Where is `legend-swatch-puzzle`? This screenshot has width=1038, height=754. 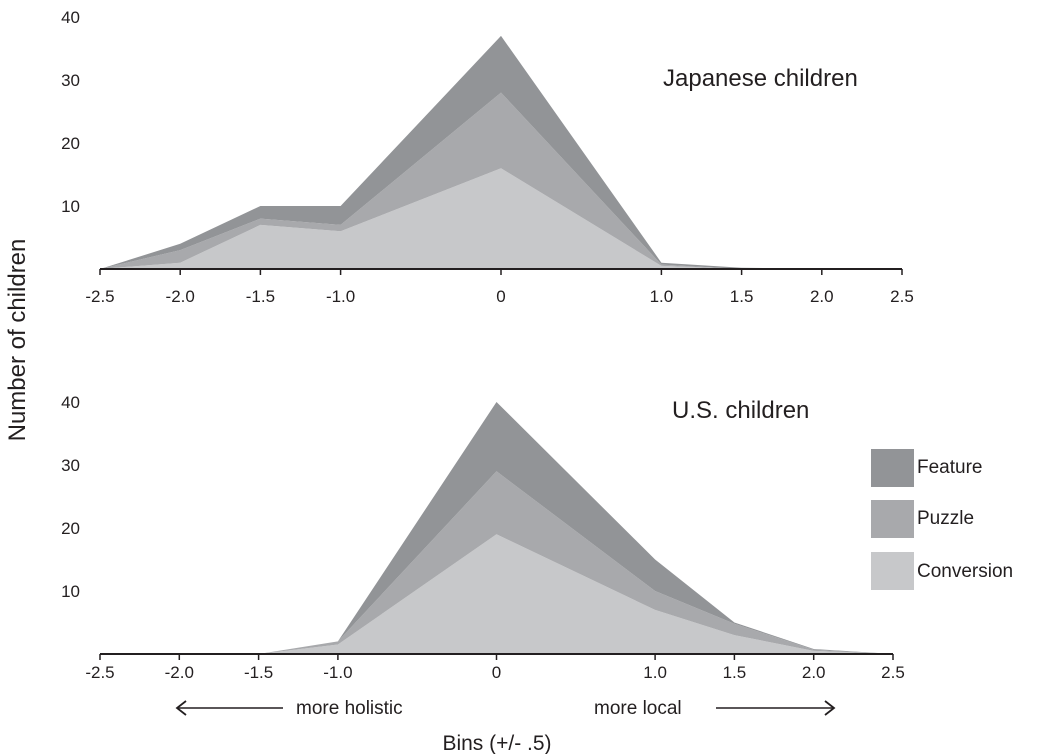 legend-swatch-puzzle is located at coordinates (892, 519).